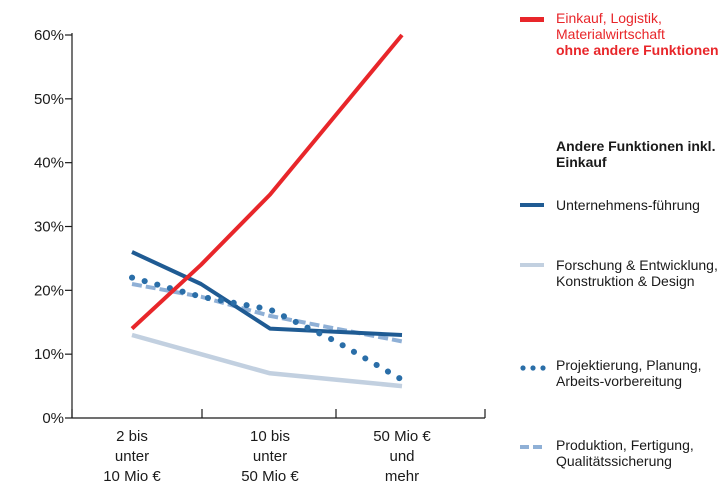  Describe the element at coordinates (49, 35) in the screenshot. I see `y-tick-label: 60%` at that location.